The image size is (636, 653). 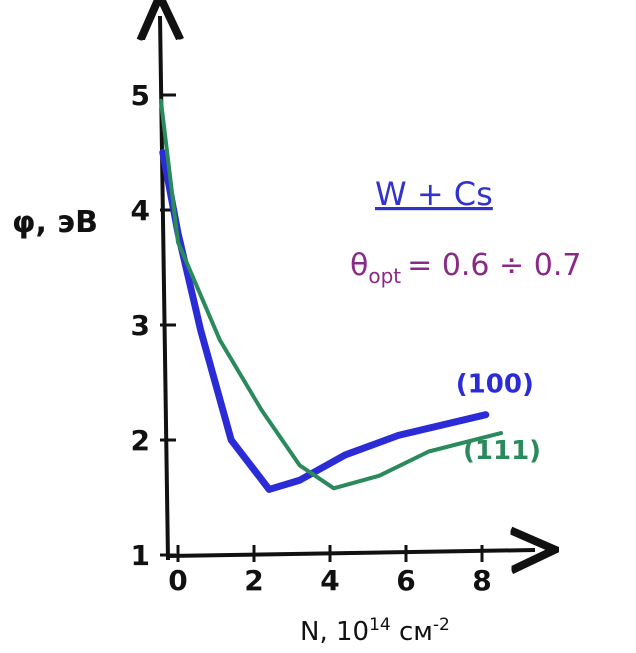 I want to click on y-axis, so click(x=164, y=288).